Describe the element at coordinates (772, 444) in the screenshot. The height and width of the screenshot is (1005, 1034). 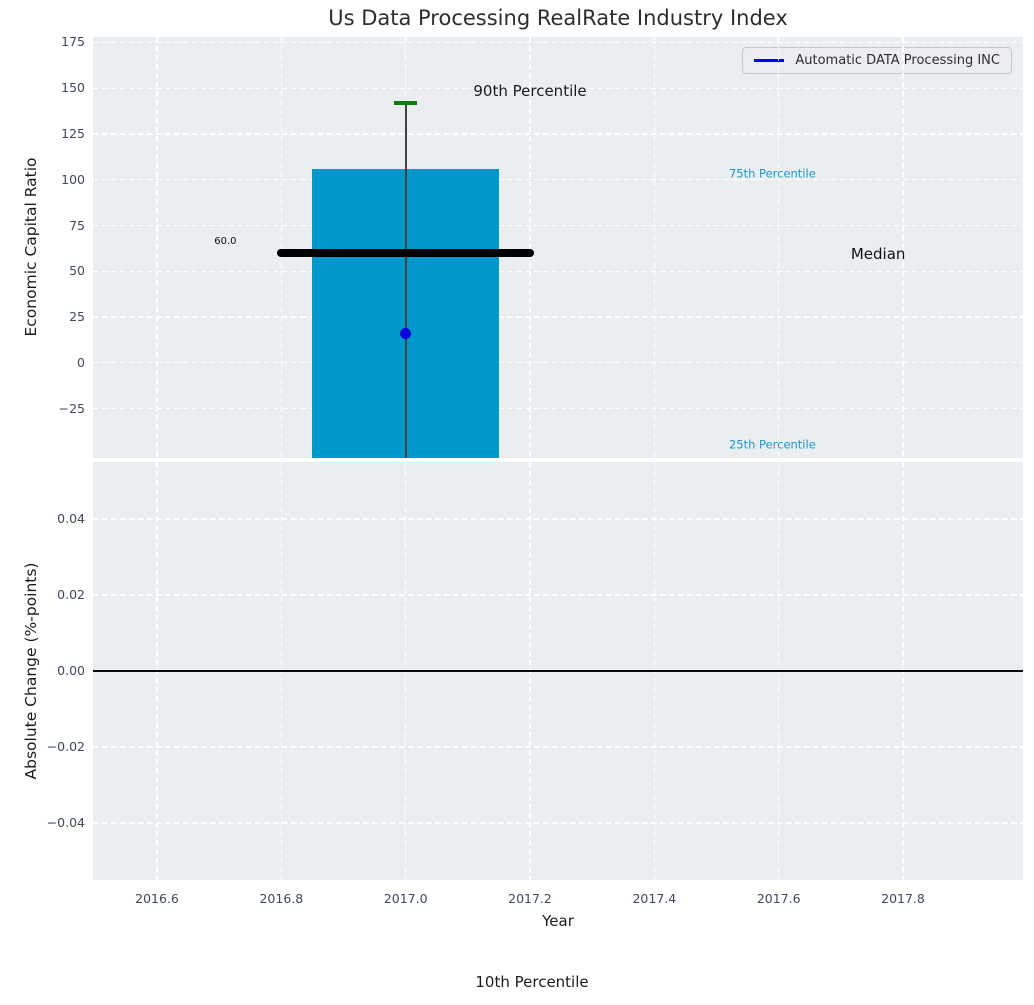
I see `annotation-25th-percentile: 25th Percentile` at that location.